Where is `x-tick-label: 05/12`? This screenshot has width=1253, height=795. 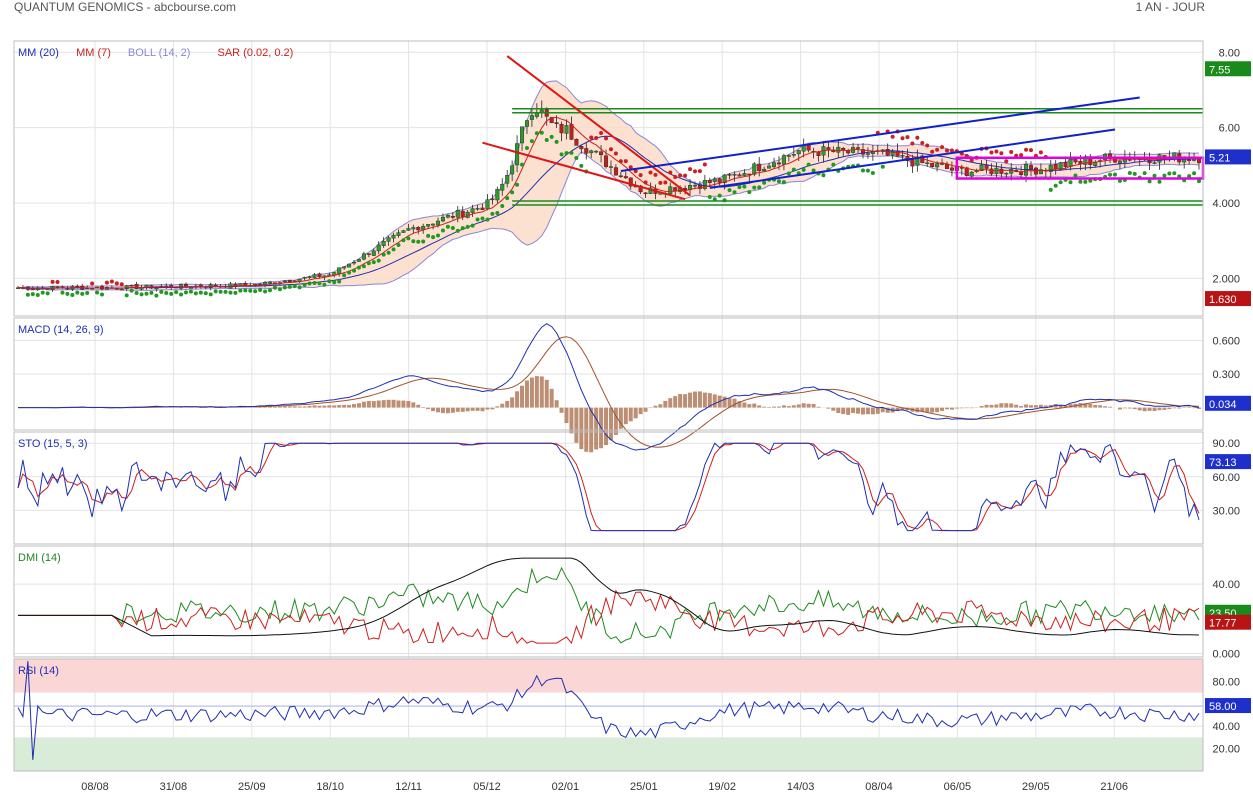
x-tick-label: 05/12 is located at coordinates (487, 787).